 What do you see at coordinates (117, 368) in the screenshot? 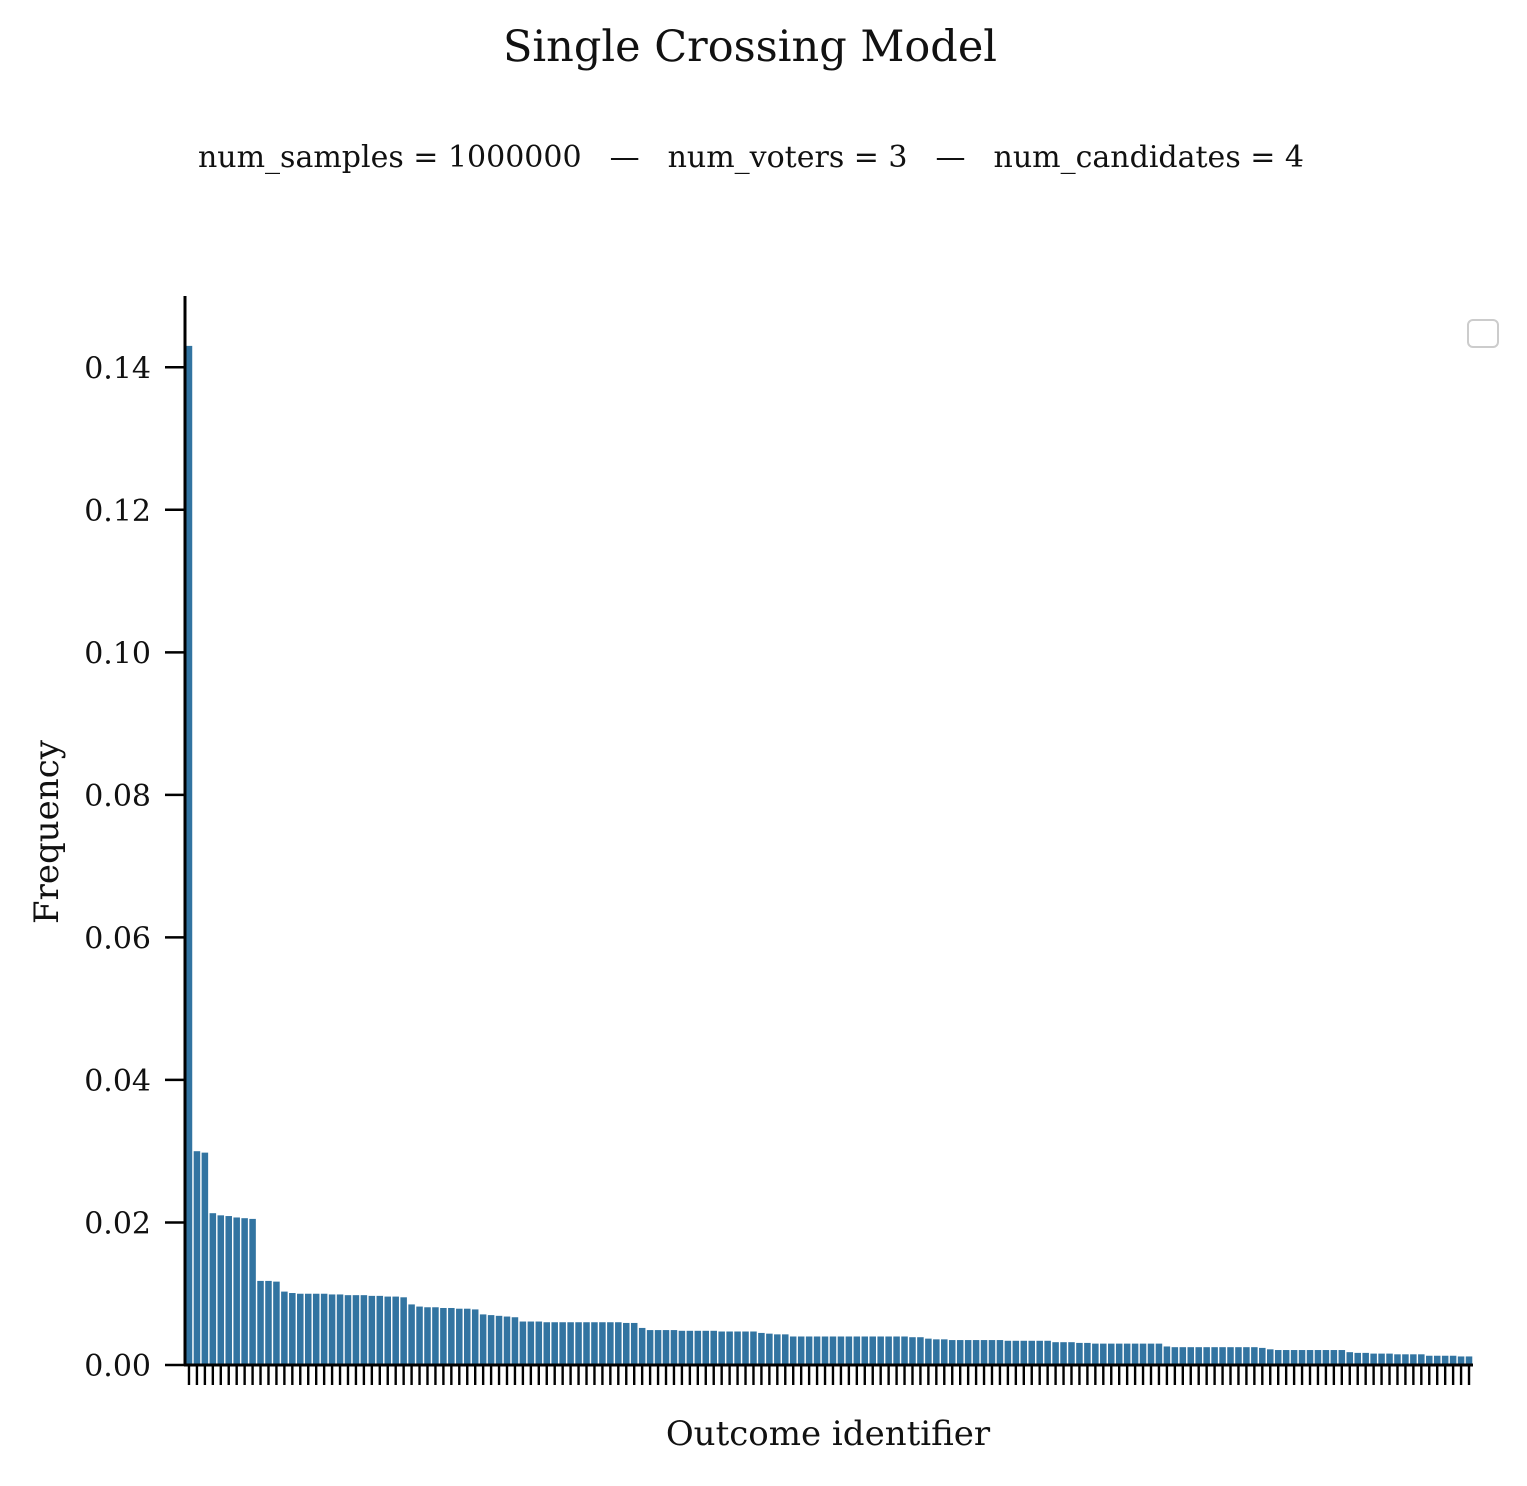
I see `y-tick-label: 0.14` at bounding box center [117, 368].